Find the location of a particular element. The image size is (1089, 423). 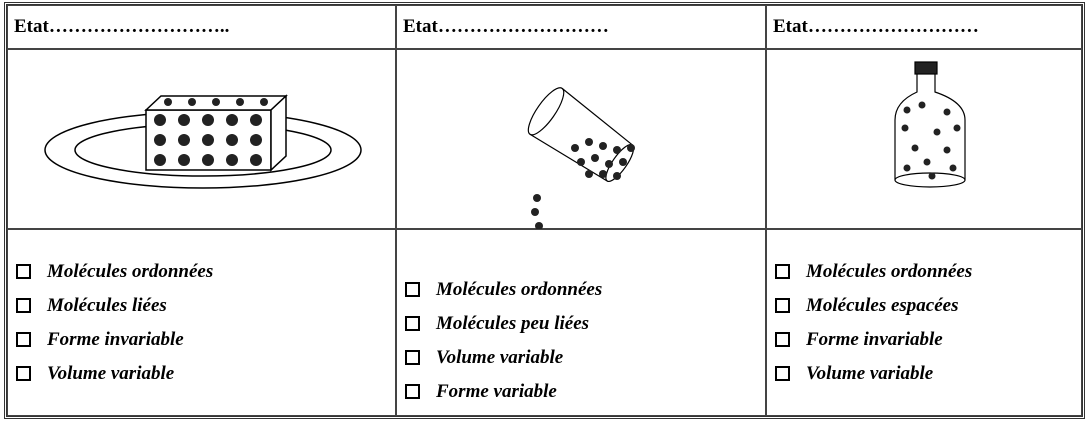

liquid-illustration is located at coordinates (581, 158).